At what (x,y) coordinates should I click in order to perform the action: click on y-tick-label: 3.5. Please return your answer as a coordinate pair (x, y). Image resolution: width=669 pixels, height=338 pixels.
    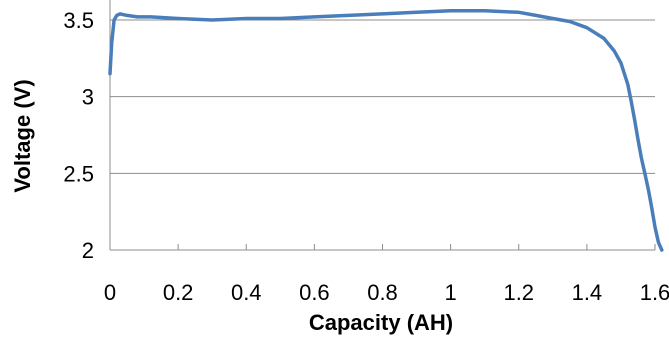
    Looking at the image, I should click on (78, 20).